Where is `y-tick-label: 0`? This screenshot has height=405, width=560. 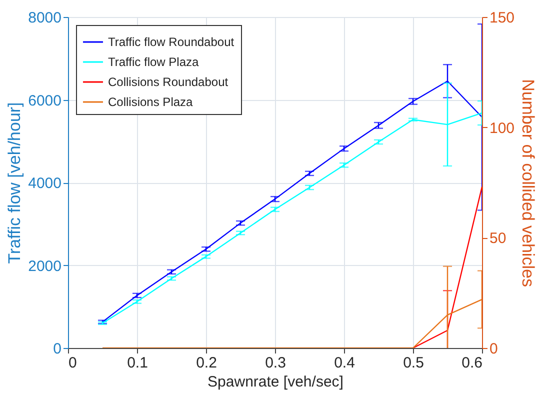
y-tick-label: 0 is located at coordinates (57, 349).